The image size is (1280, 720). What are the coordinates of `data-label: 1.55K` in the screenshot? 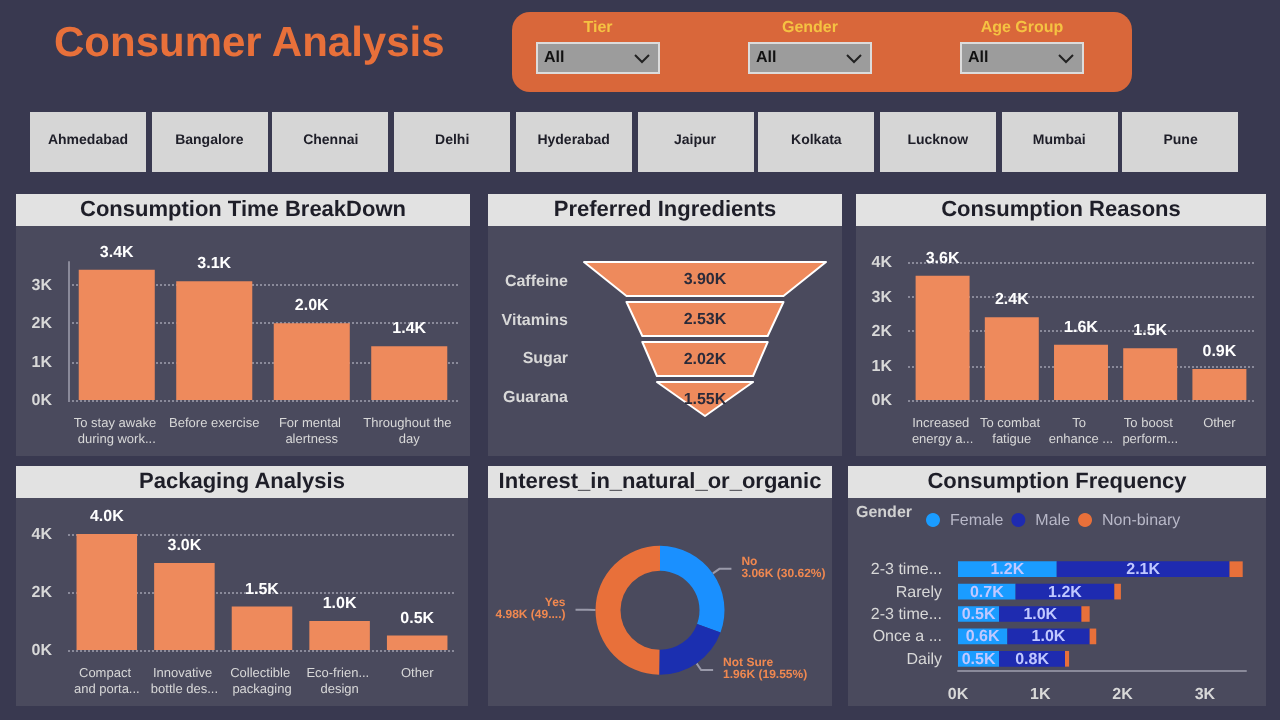 It's located at (705, 399).